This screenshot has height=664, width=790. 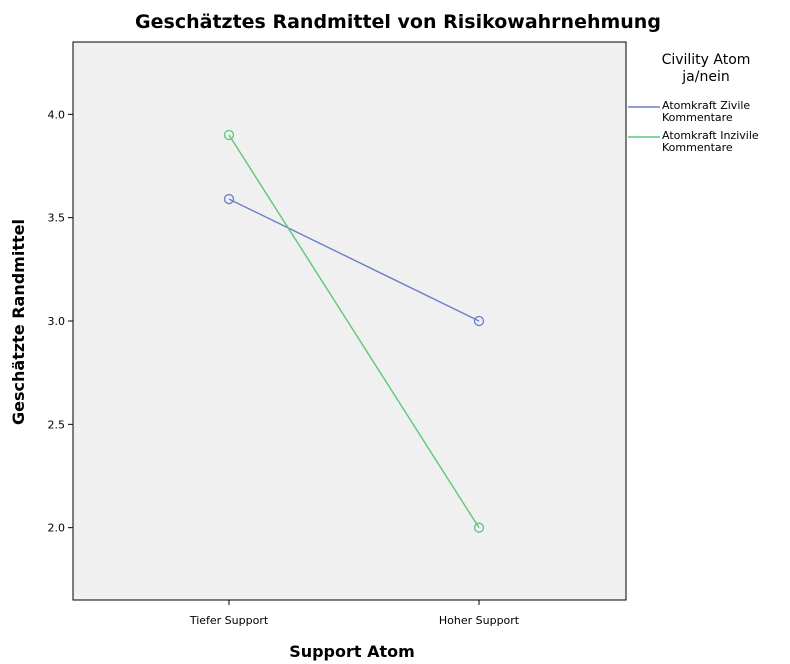 What do you see at coordinates (57, 321) in the screenshot?
I see `y-tick-label: 3.0` at bounding box center [57, 321].